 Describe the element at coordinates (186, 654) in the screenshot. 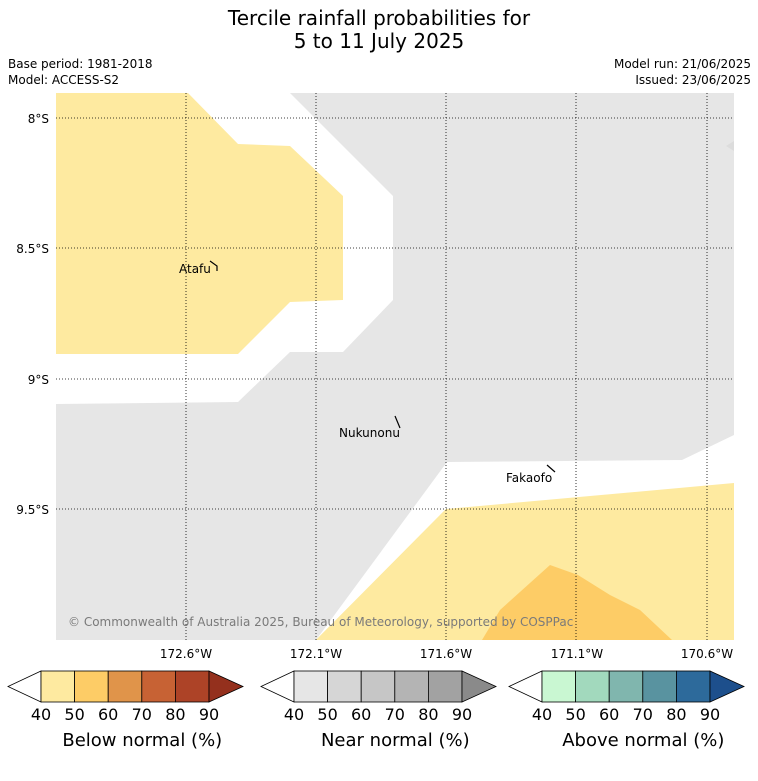

I see `lon-label-172-6: 172.6°W` at that location.